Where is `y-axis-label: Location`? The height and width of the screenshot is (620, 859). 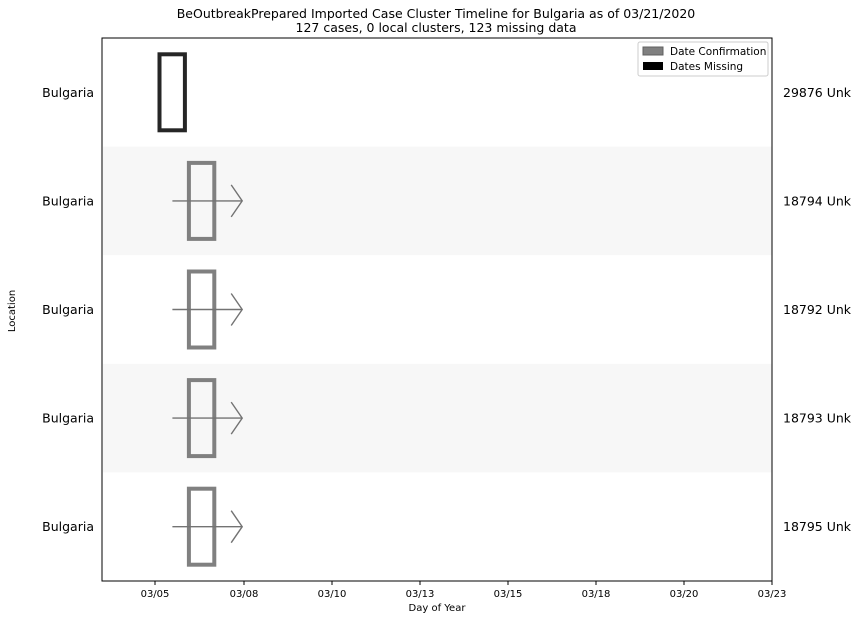
y-axis-label: Location is located at coordinates (12, 311).